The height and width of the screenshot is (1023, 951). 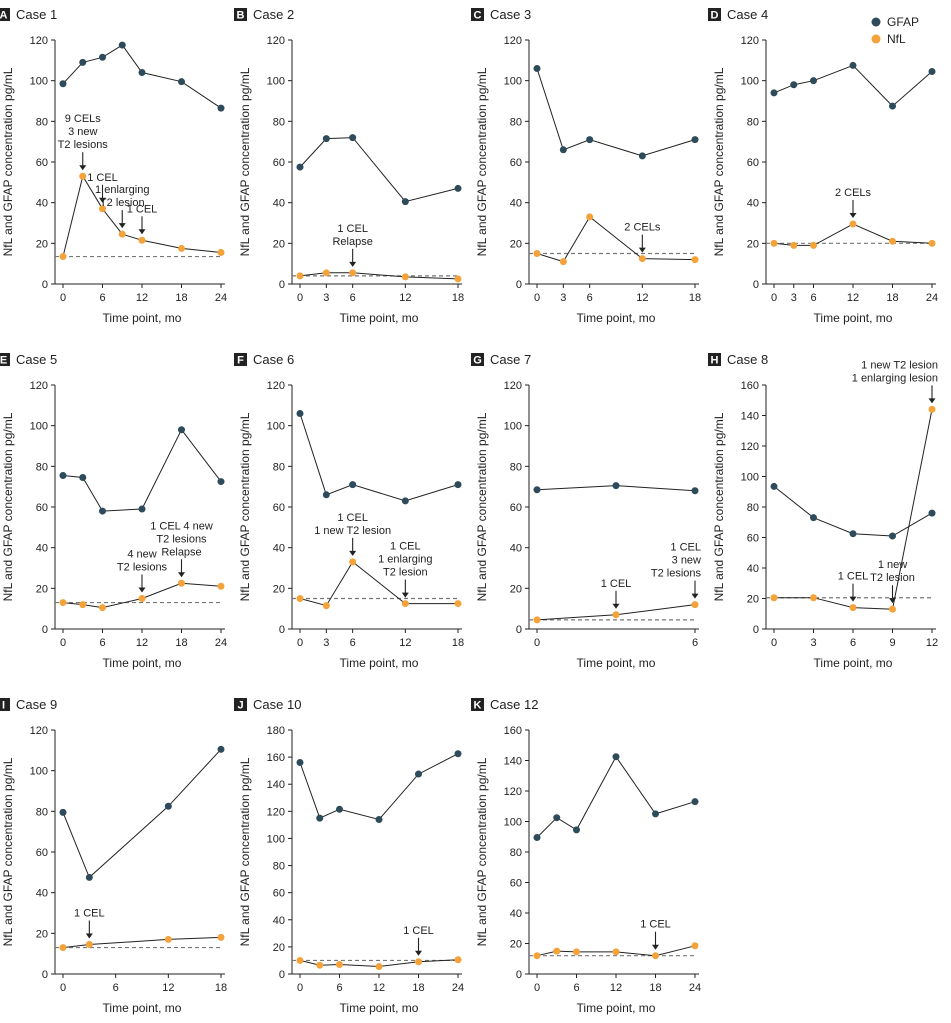 What do you see at coordinates (45, 630) in the screenshot?
I see `panel-e-y-tick-label: 0` at bounding box center [45, 630].